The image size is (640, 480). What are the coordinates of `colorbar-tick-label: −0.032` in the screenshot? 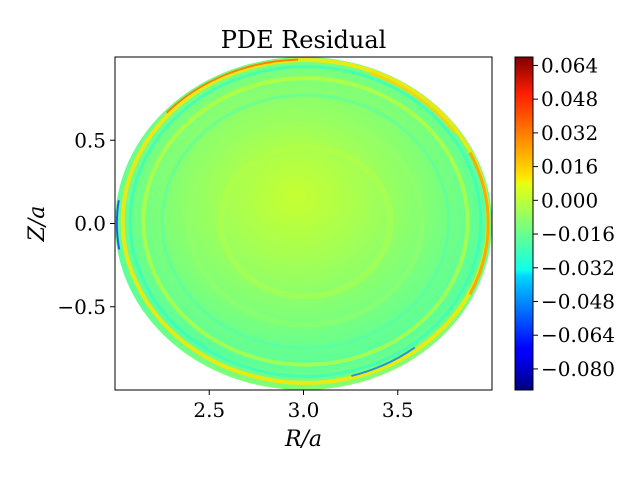 It's located at (578, 268).